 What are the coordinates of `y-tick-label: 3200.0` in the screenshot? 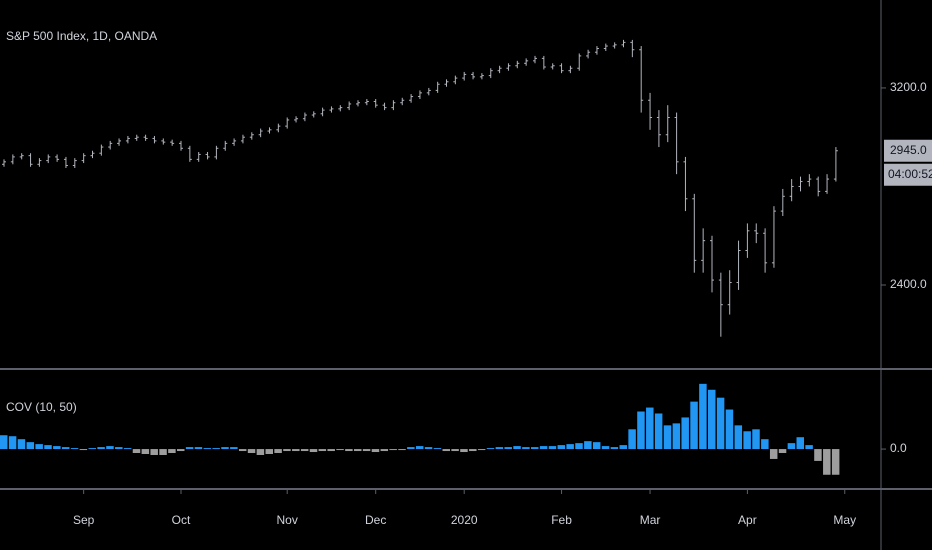 It's located at (908, 87).